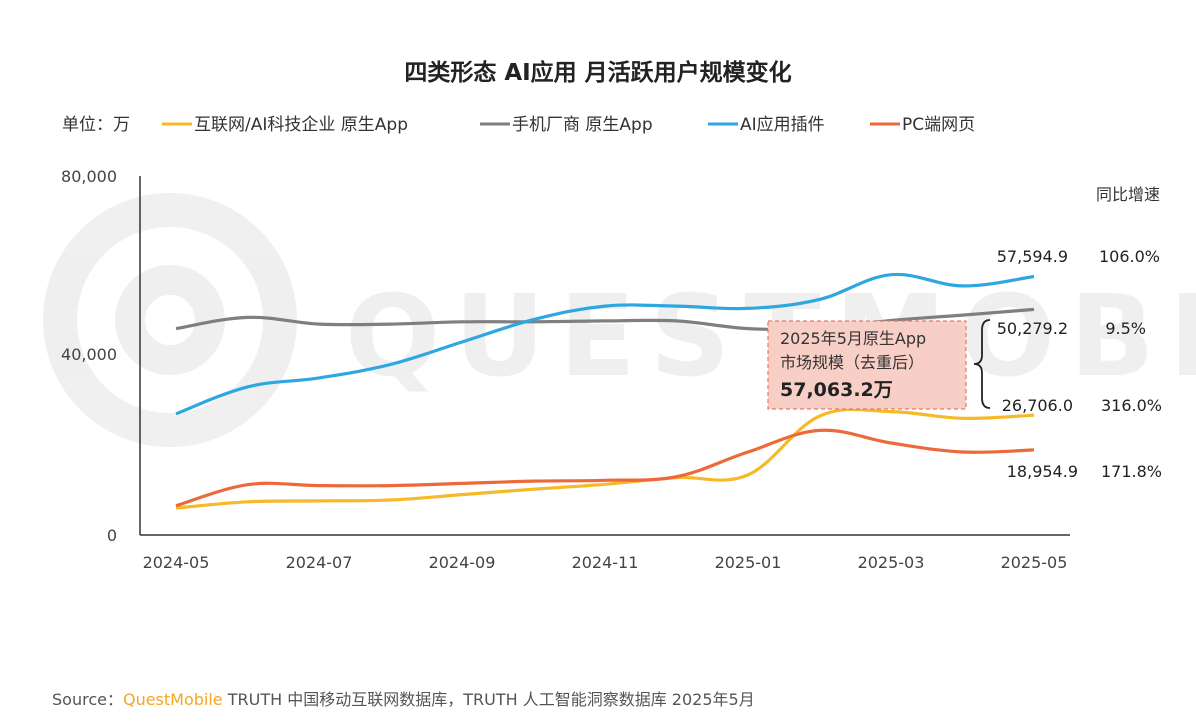  Describe the element at coordinates (605, 562) in the screenshot. I see `x-tick-label: 2024-11` at that location.